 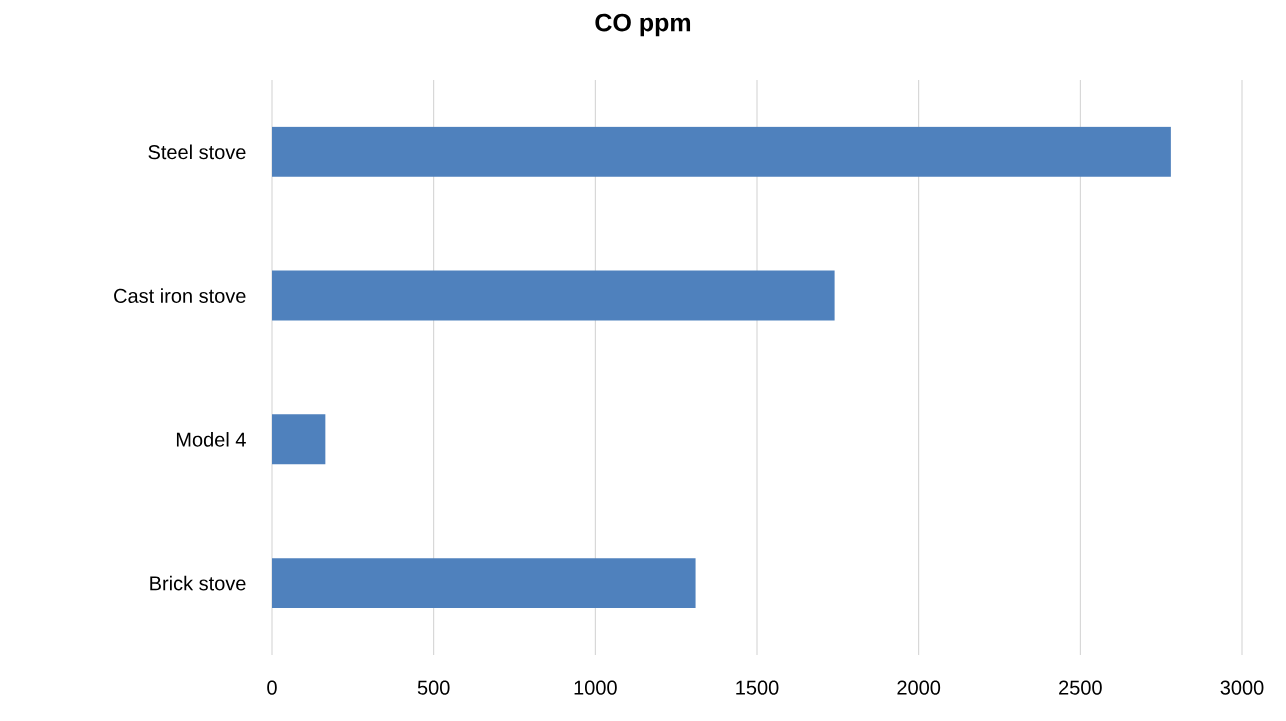 What do you see at coordinates (180, 295) in the screenshot?
I see `y-tick-label: Cast iron stove` at bounding box center [180, 295].